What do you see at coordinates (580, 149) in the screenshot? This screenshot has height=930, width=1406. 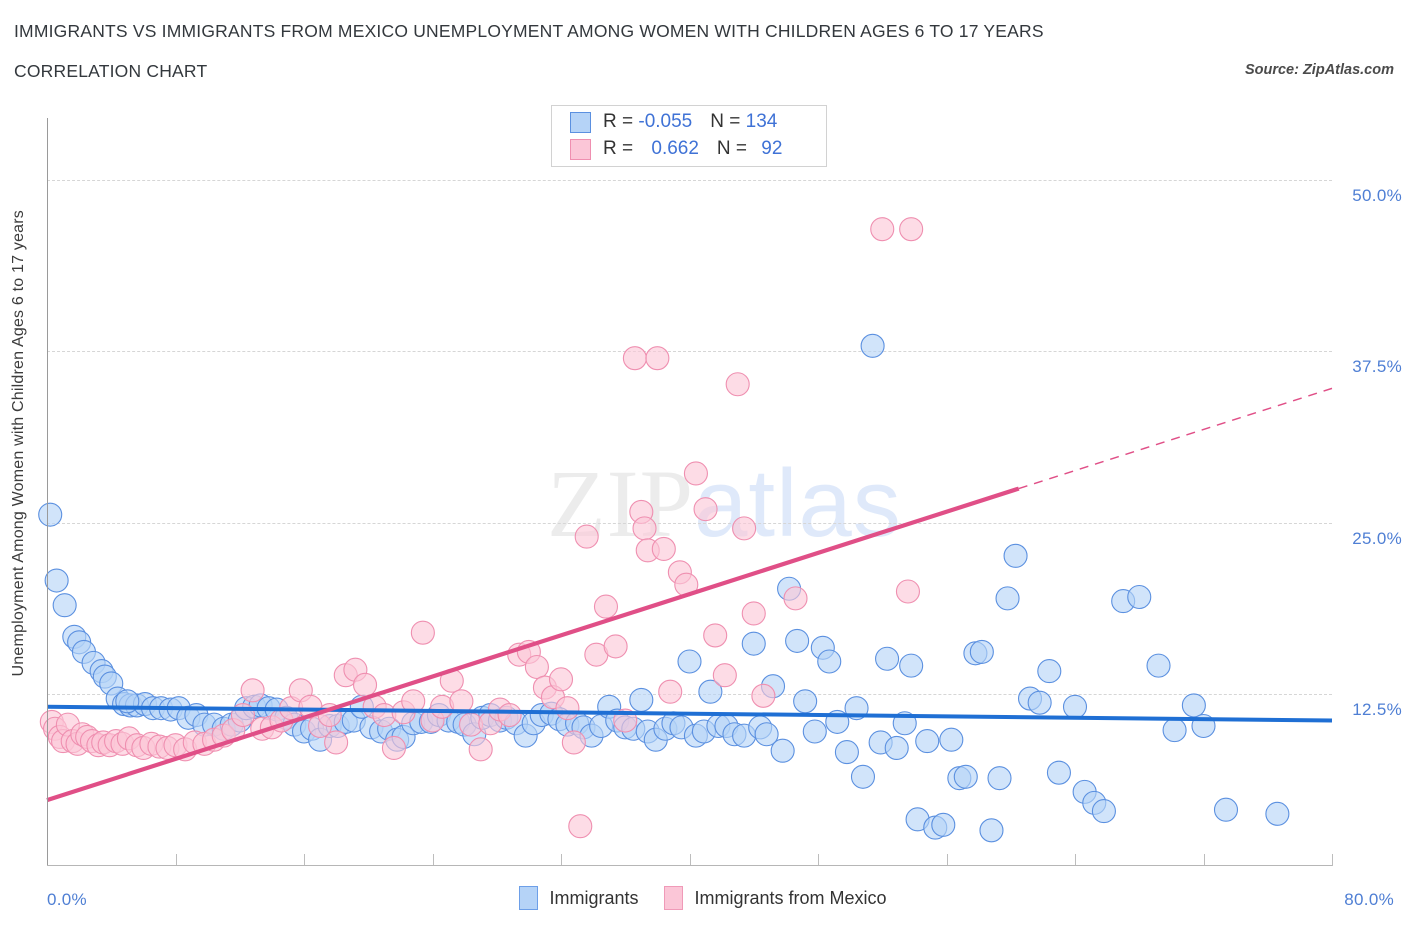 I see `stats-swatch-pink` at bounding box center [580, 149].